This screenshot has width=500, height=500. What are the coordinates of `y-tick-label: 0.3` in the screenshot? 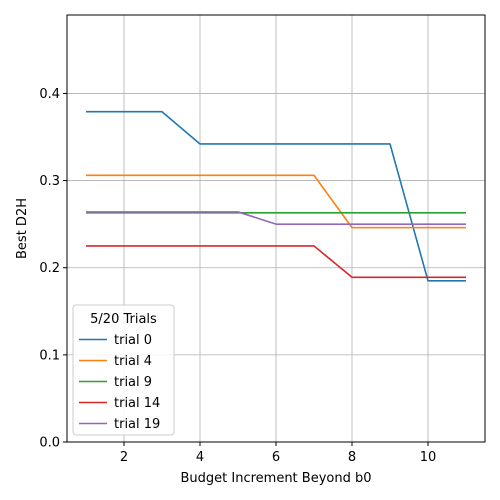 It's located at (49, 181).